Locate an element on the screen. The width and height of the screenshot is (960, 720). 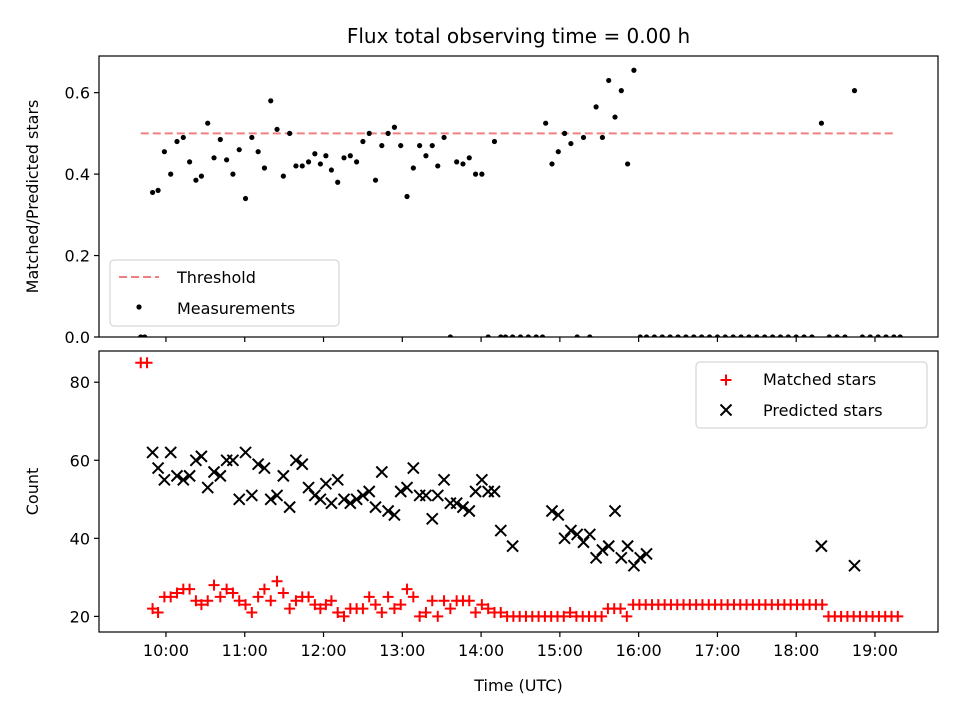
x-tick-label: 16:00 is located at coordinates (639, 650).